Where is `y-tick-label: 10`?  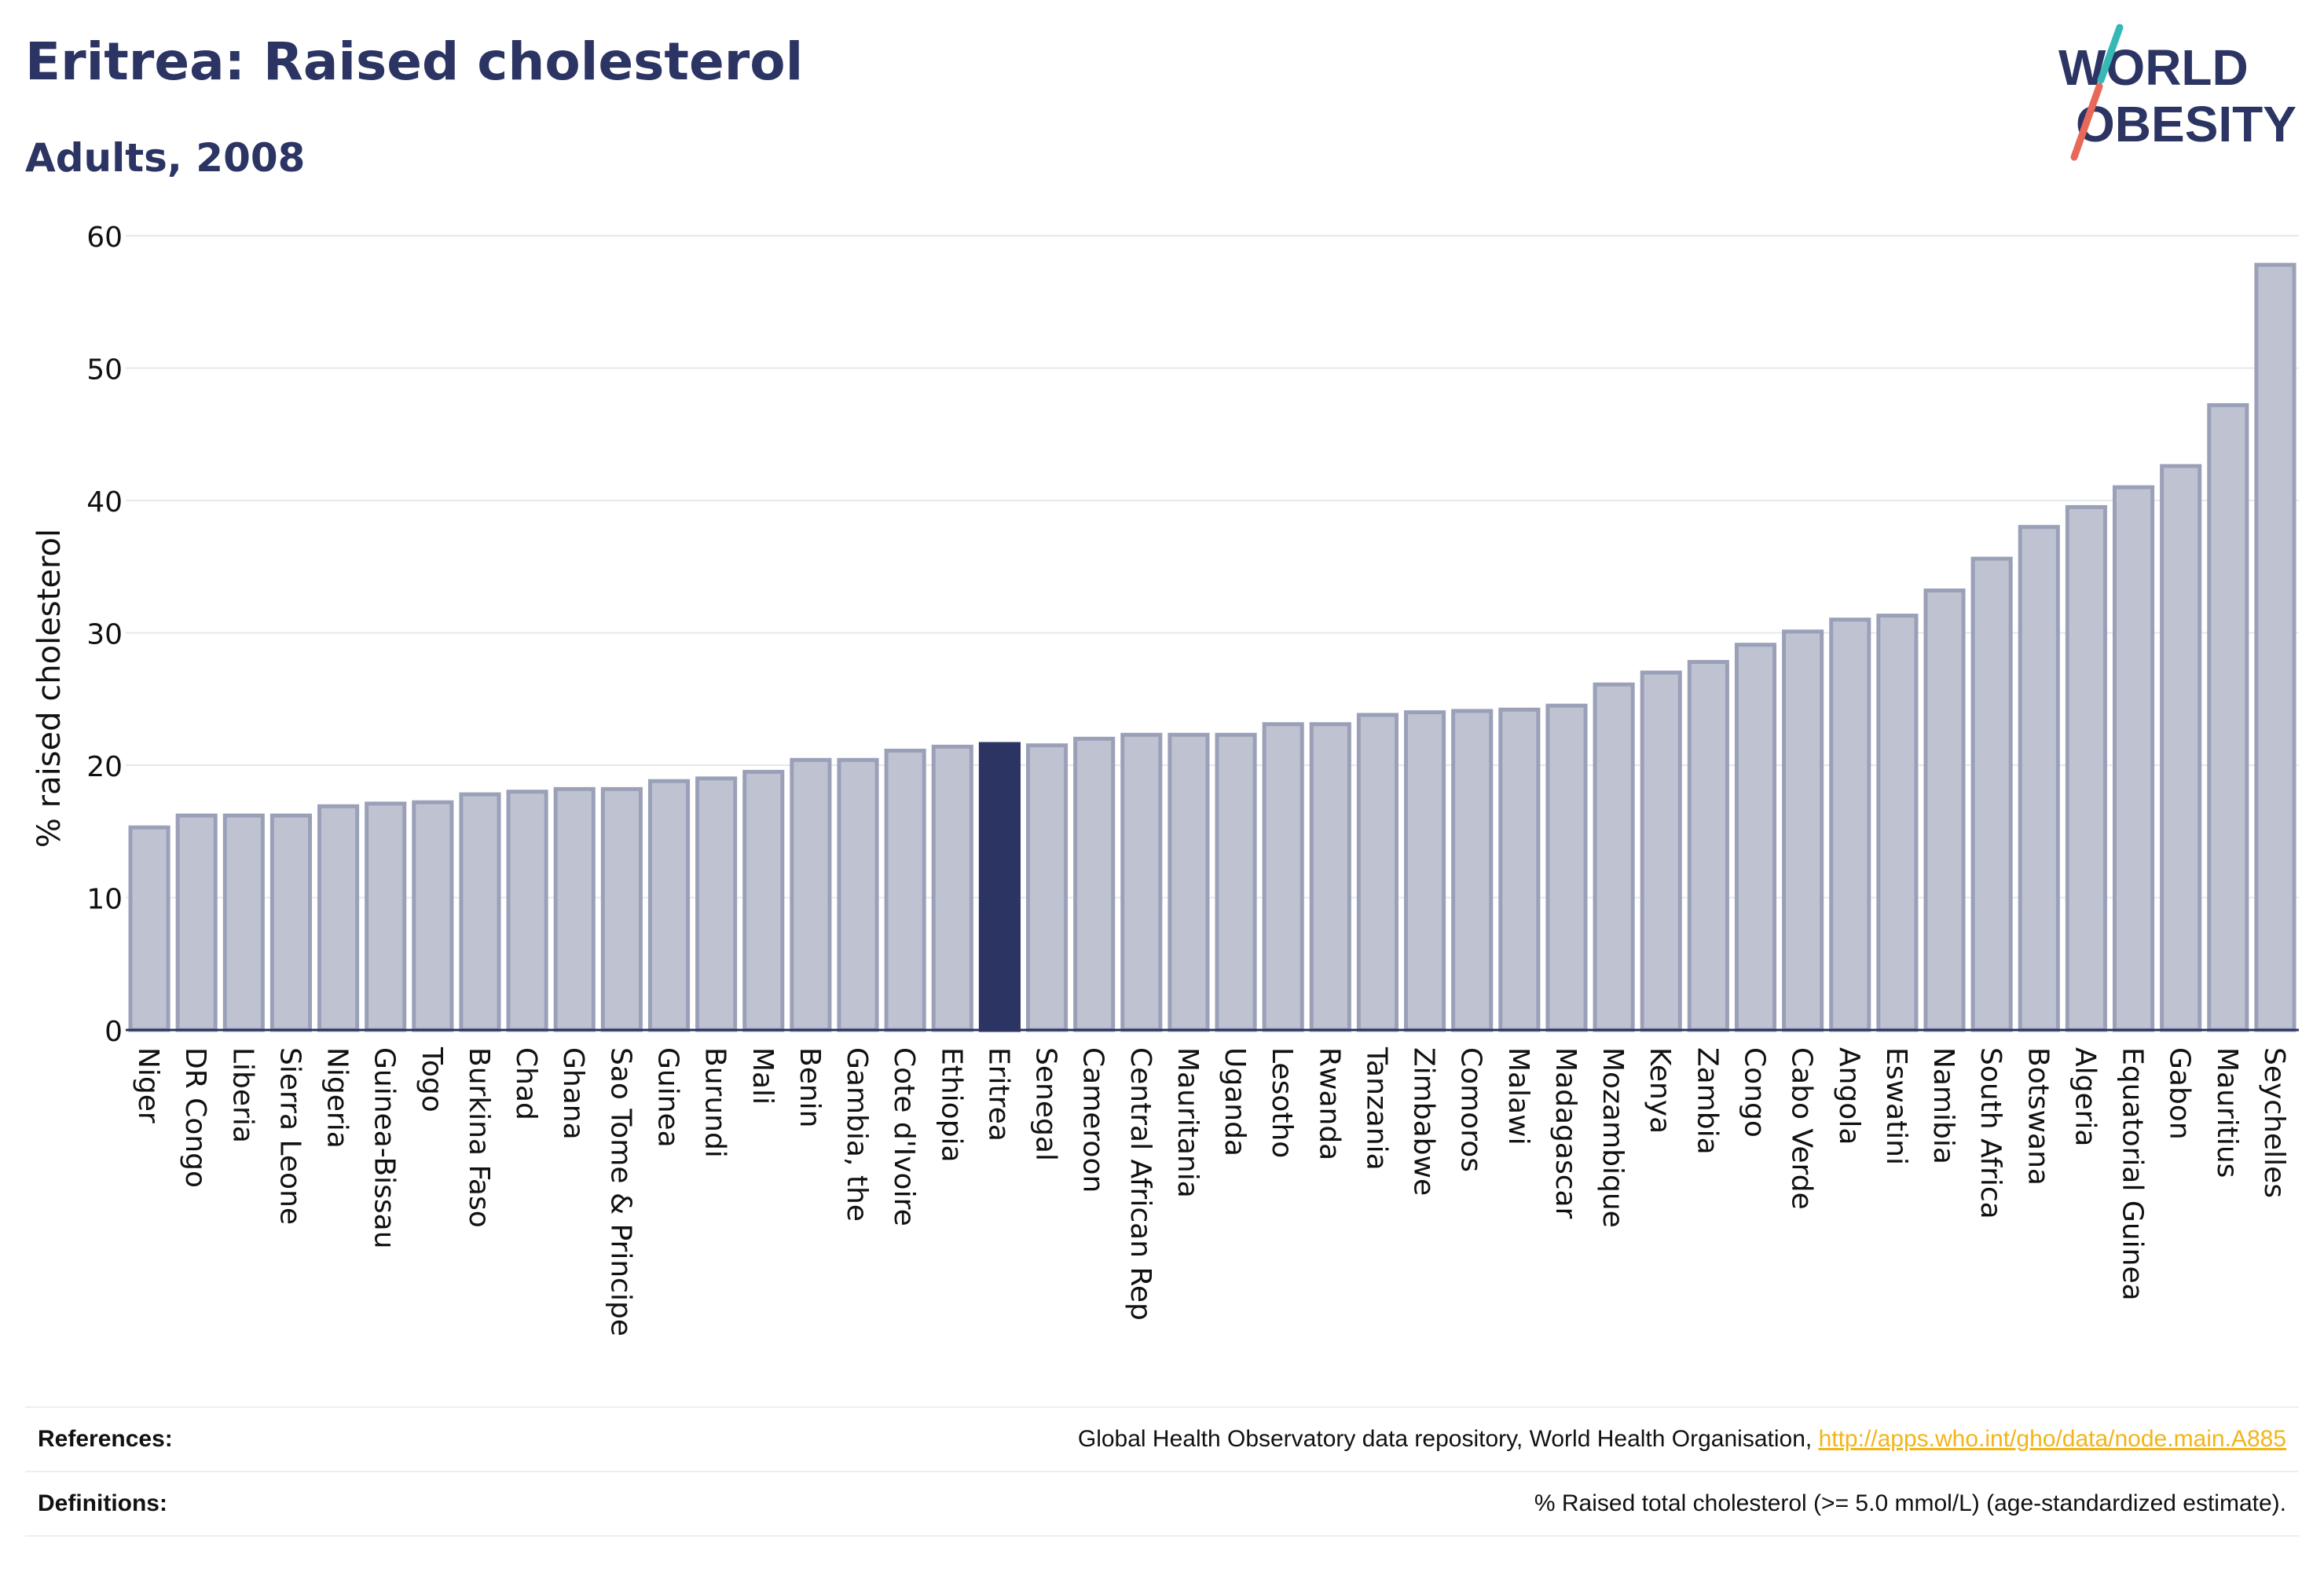
y-tick-label: 10 is located at coordinates (104, 900).